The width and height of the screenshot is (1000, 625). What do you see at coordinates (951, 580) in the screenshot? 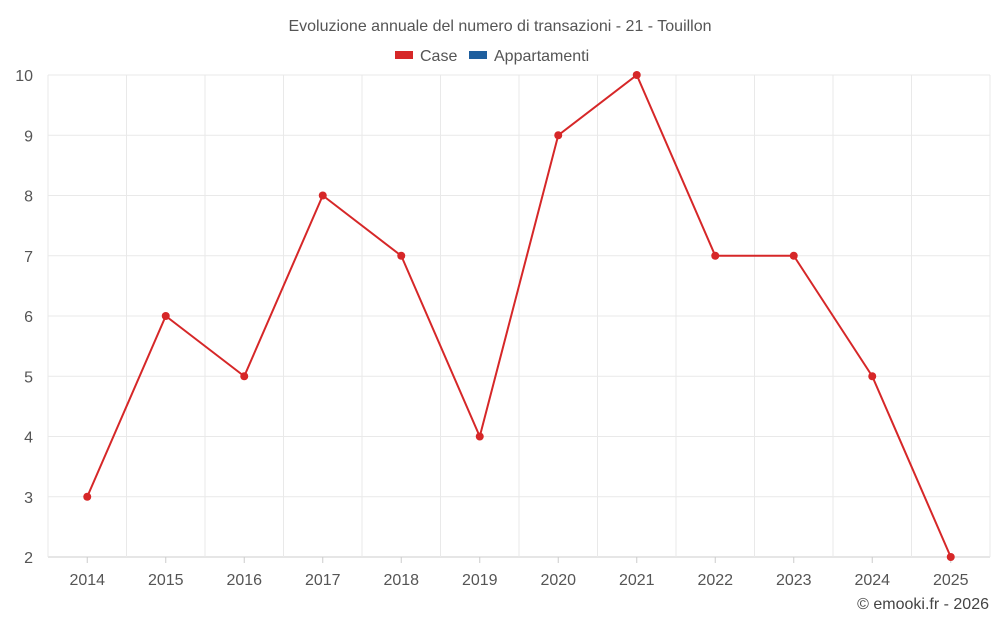
I see `x-tick-label-2025: 2025` at bounding box center [951, 580].